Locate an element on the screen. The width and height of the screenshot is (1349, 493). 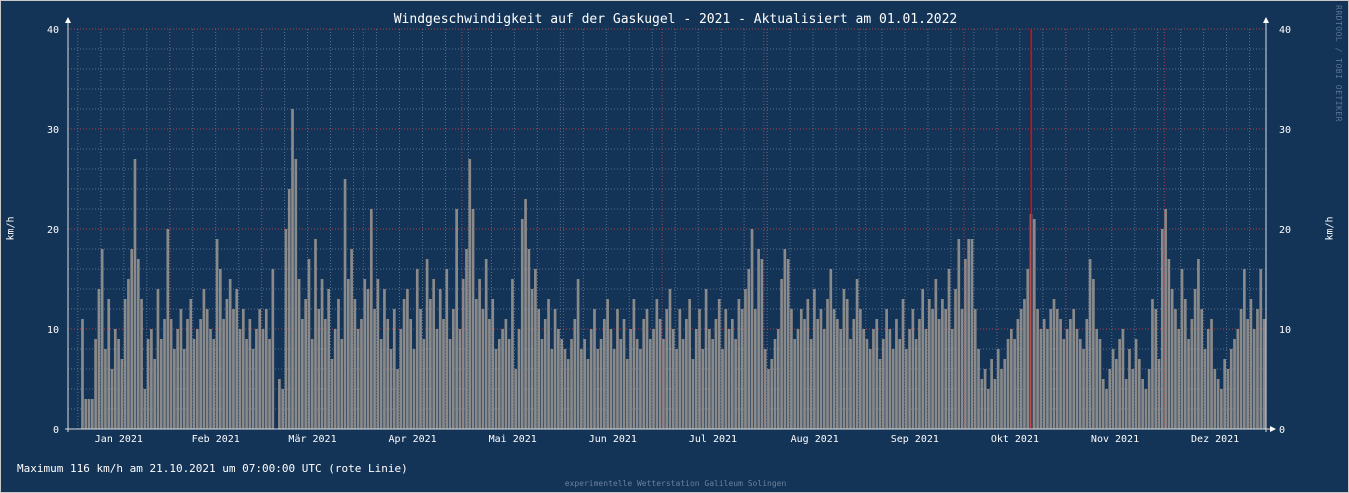
x-tick-label: Feb 2021 is located at coordinates (216, 439).